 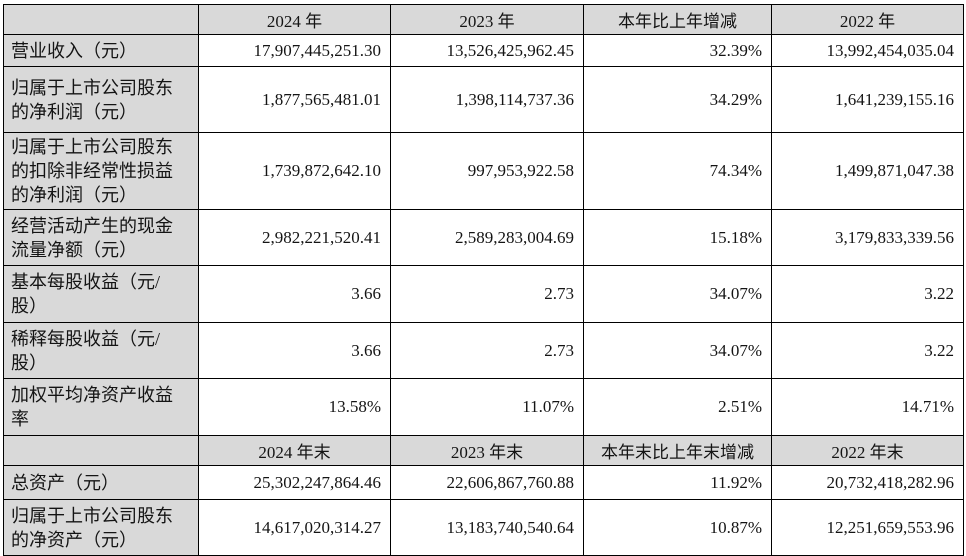 I want to click on header-2022: 2022 年, so click(x=867, y=19).